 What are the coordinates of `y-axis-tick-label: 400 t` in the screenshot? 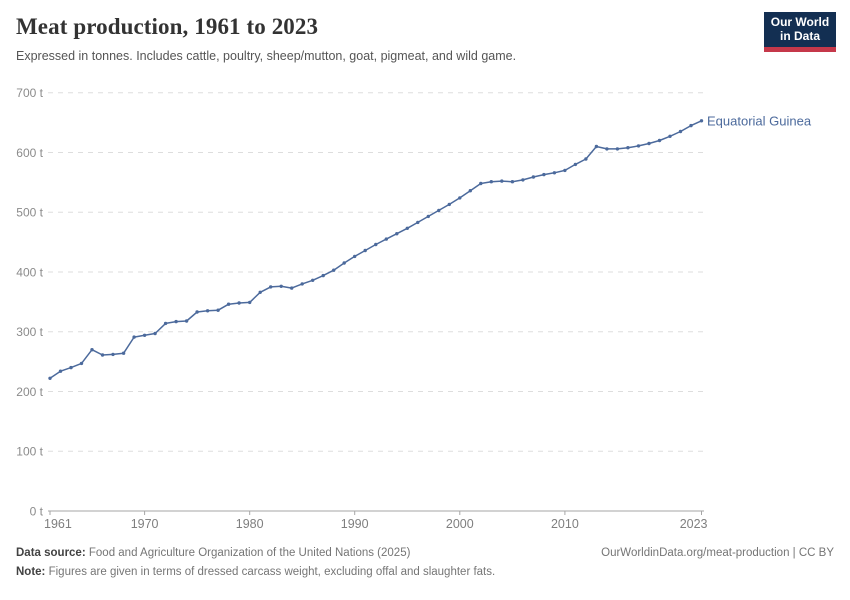 It's located at (29, 273).